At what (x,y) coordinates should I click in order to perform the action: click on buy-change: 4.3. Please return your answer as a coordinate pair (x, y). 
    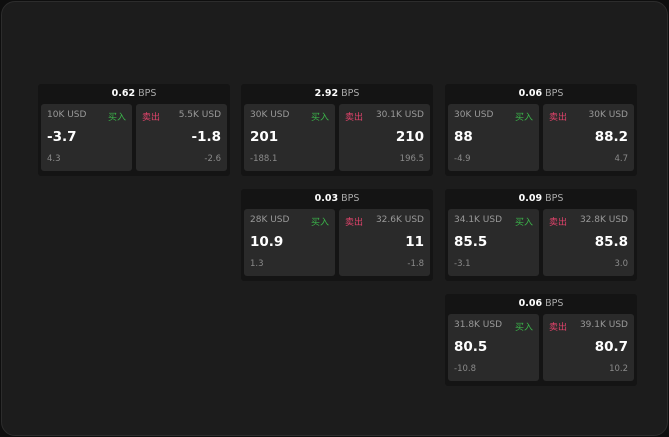
    Looking at the image, I should click on (54, 159).